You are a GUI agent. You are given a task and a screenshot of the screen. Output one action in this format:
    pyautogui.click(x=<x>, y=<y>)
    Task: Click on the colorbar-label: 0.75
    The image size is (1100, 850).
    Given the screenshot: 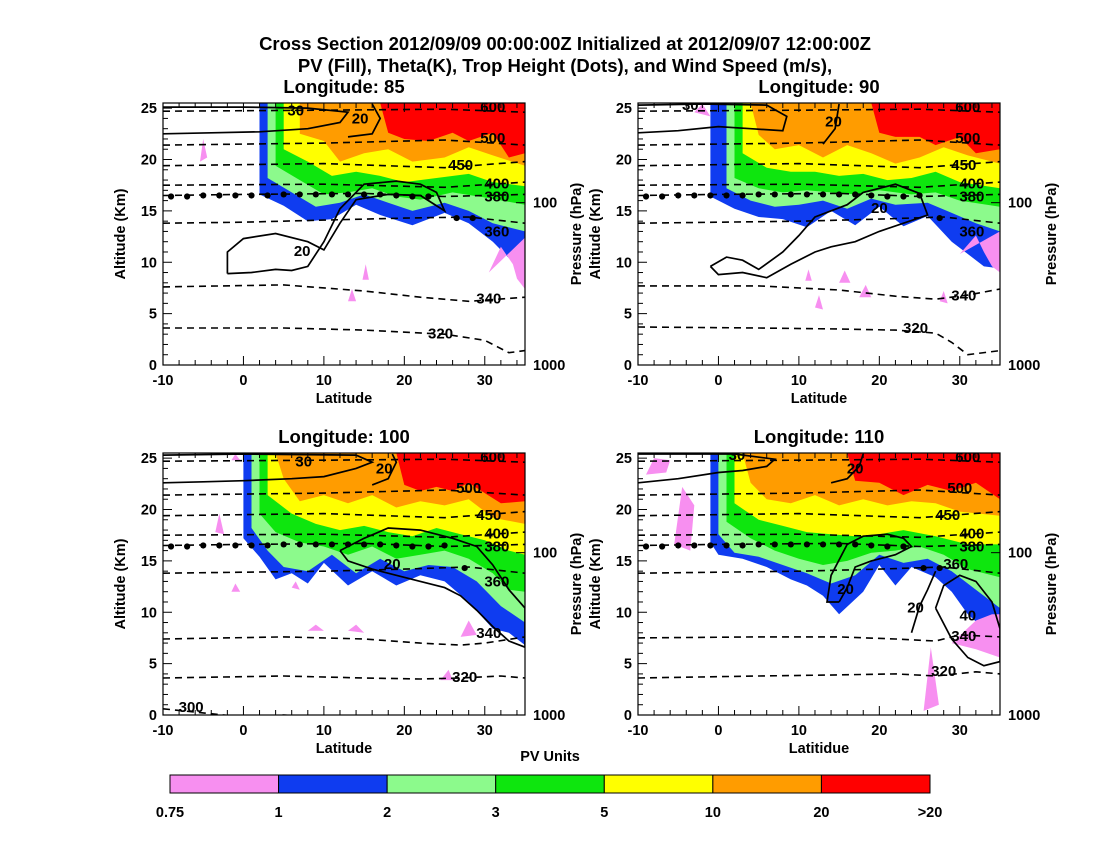 What is the action you would take?
    pyautogui.click(x=170, y=813)
    